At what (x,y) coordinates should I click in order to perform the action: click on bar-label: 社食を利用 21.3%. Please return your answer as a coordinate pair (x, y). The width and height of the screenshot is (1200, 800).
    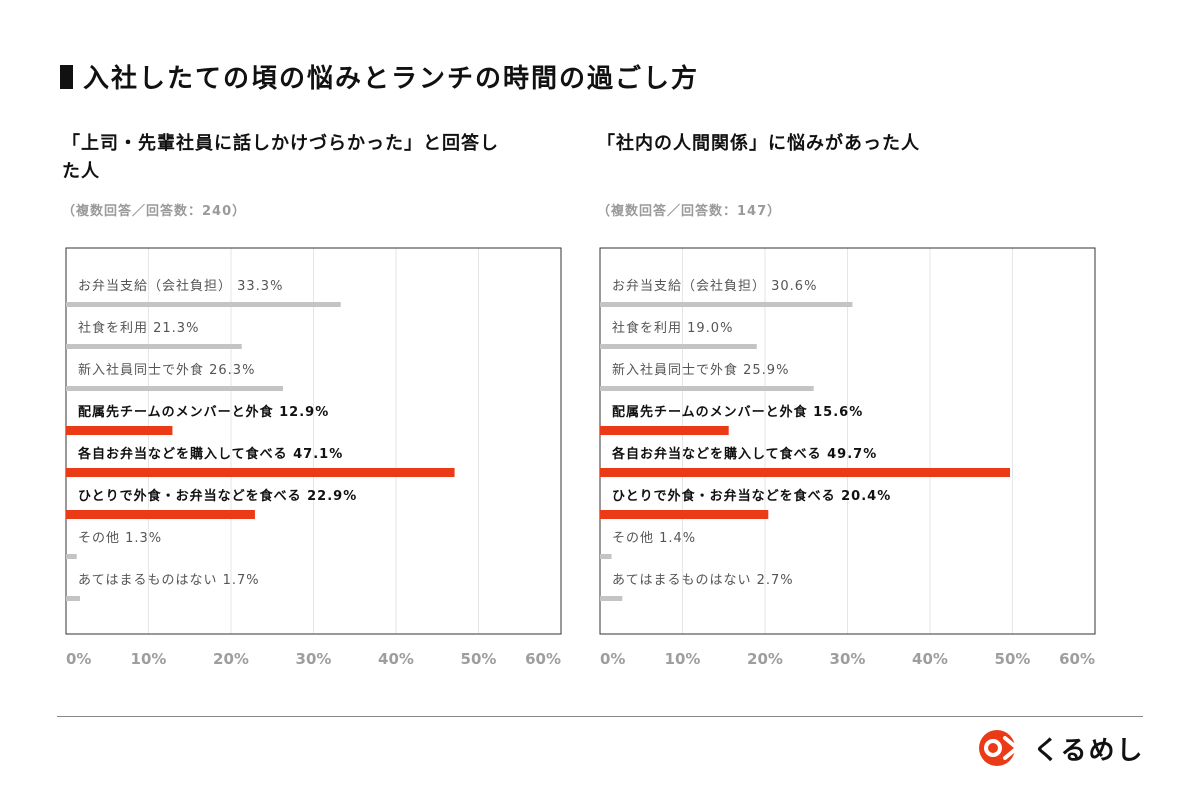
    Looking at the image, I should click on (138, 328).